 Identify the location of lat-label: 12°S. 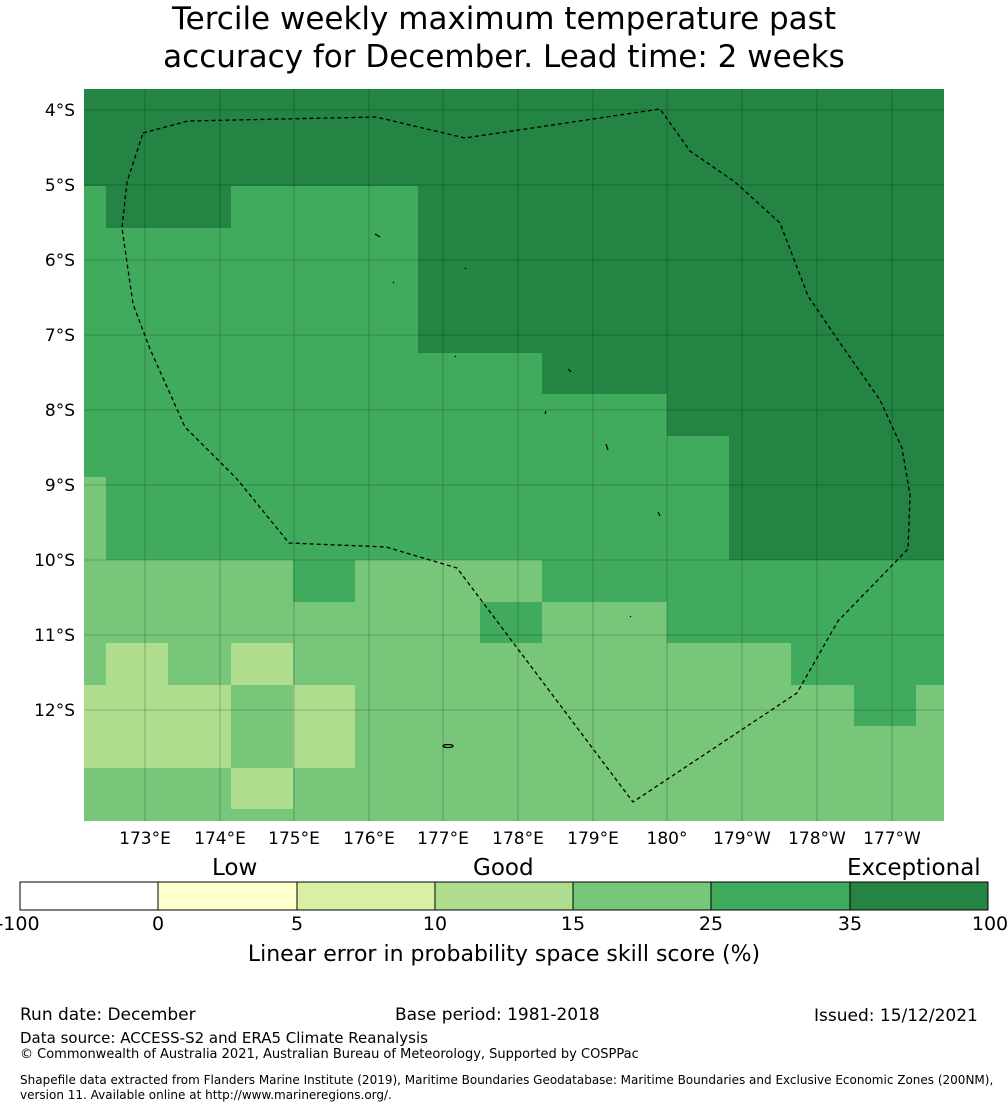
(54, 711).